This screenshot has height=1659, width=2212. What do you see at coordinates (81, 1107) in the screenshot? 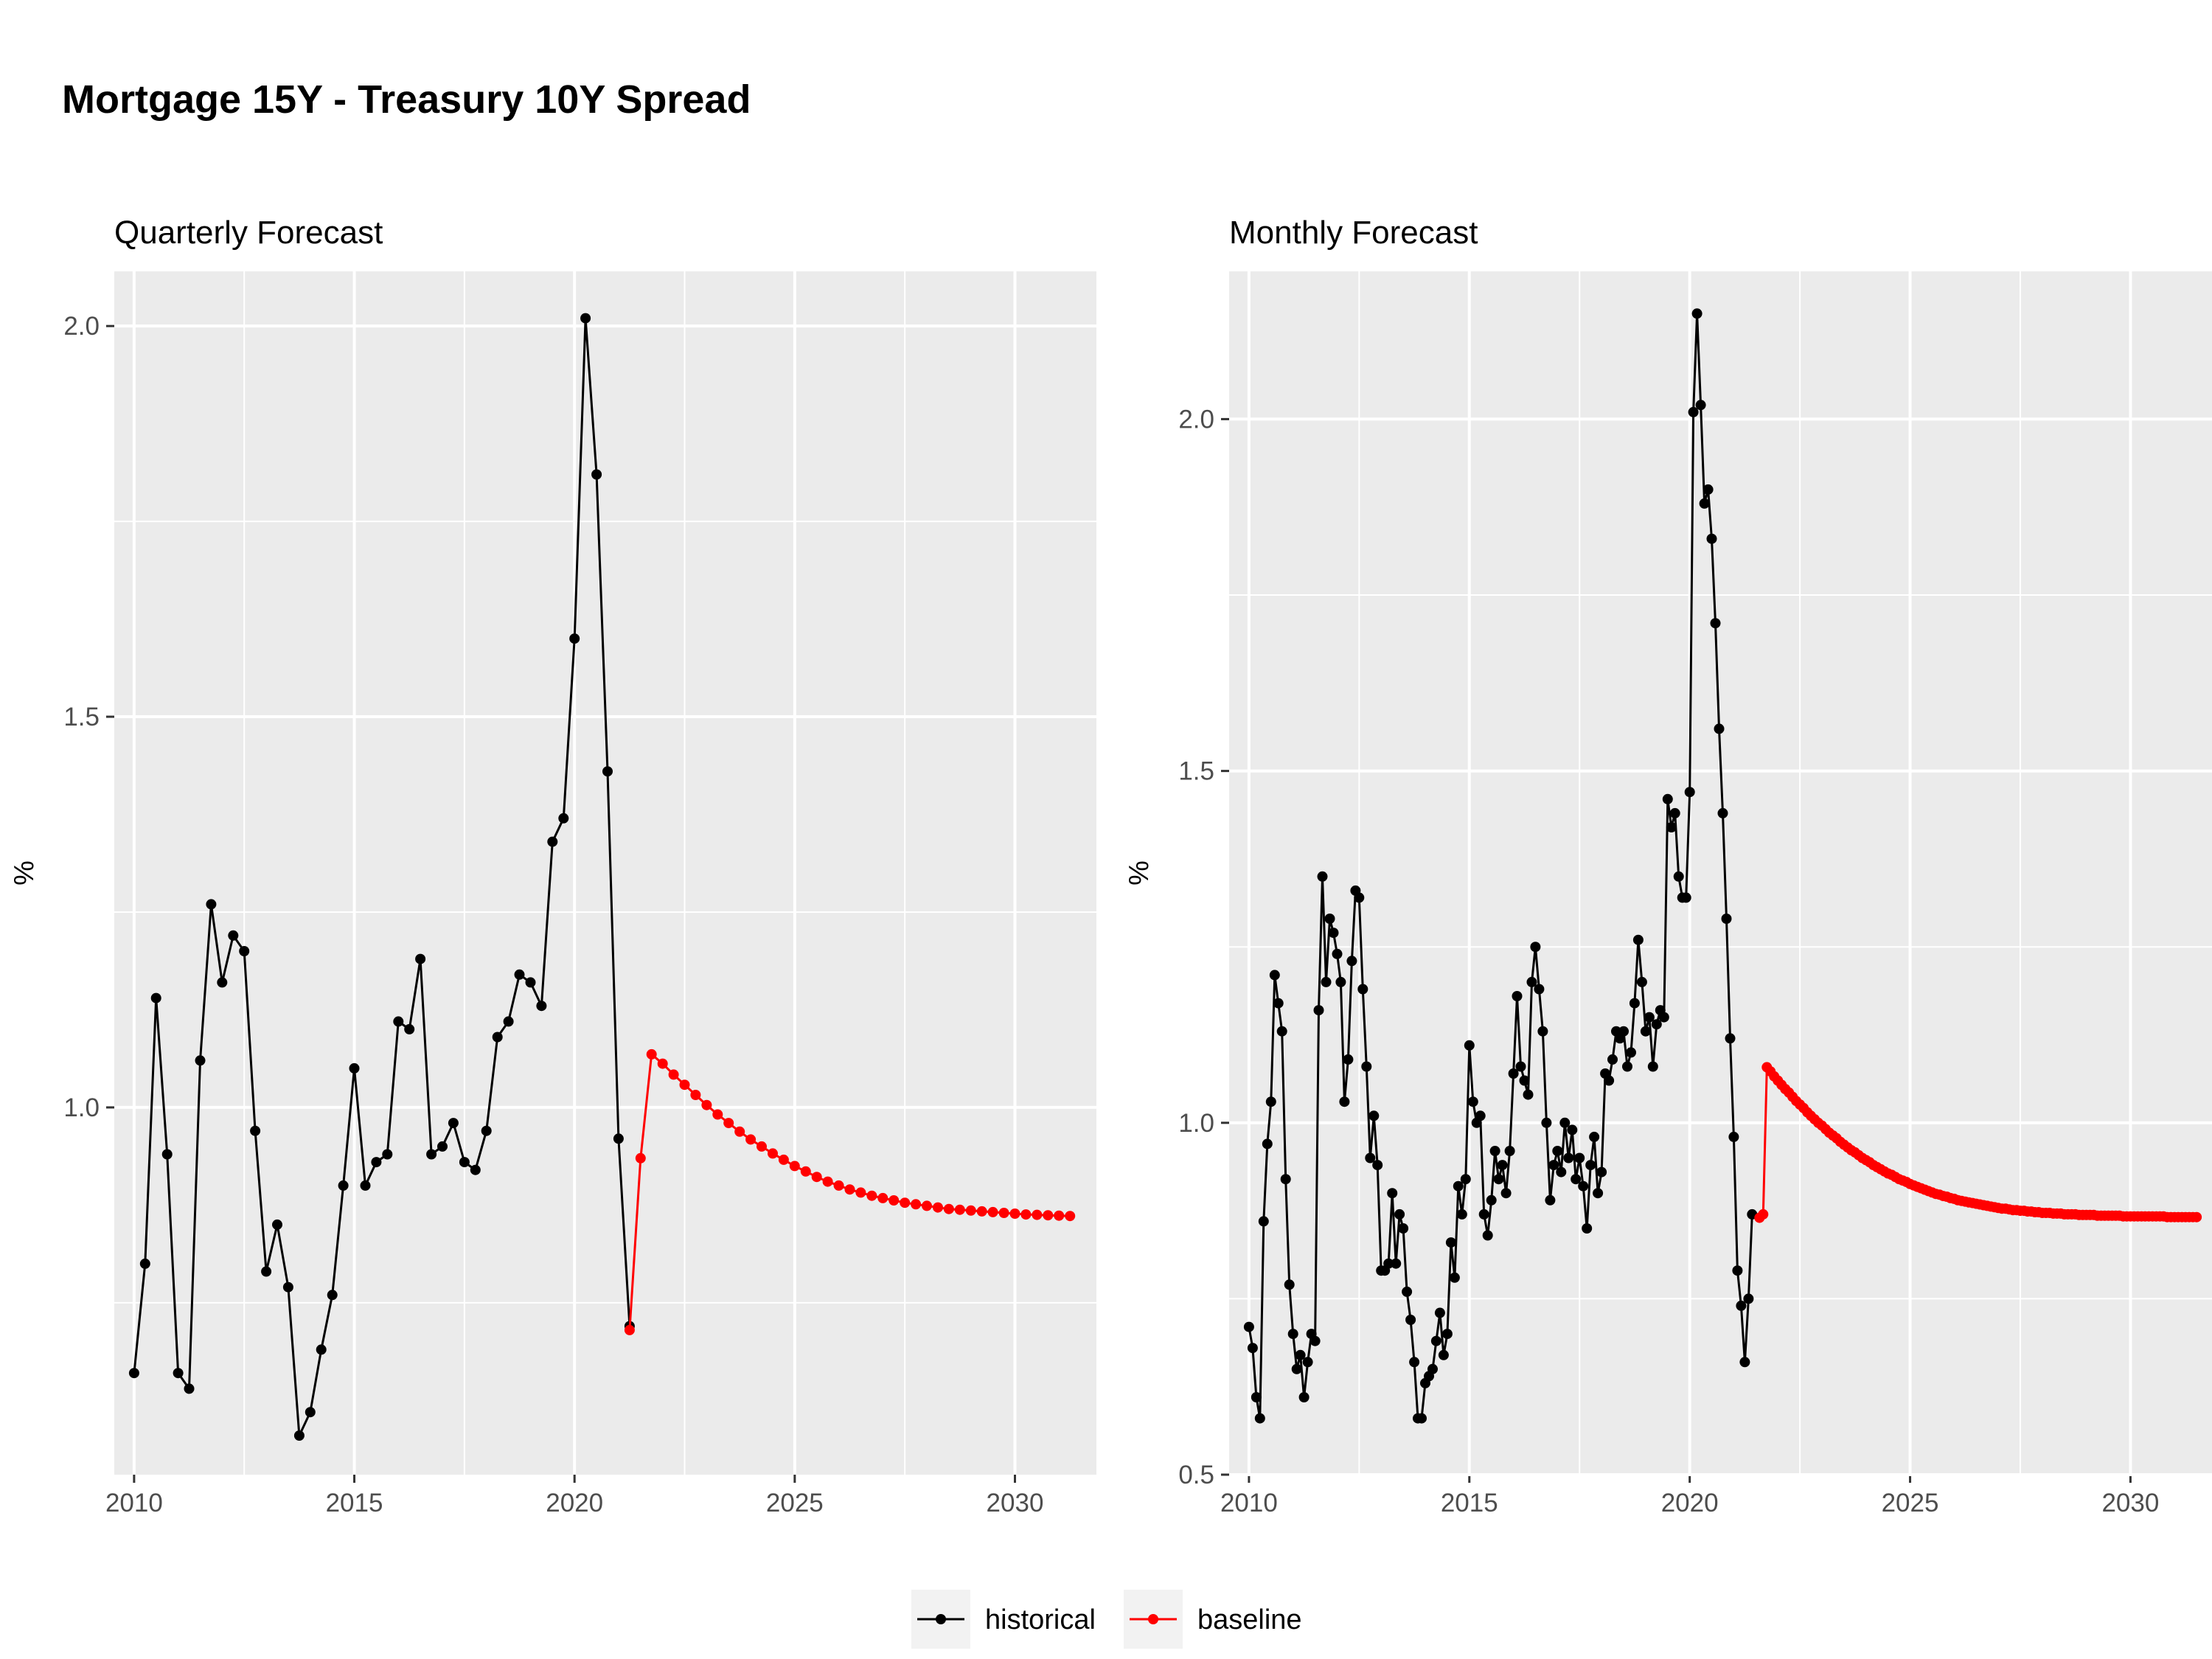
I see `y-tick-label: 1.0` at bounding box center [81, 1107].